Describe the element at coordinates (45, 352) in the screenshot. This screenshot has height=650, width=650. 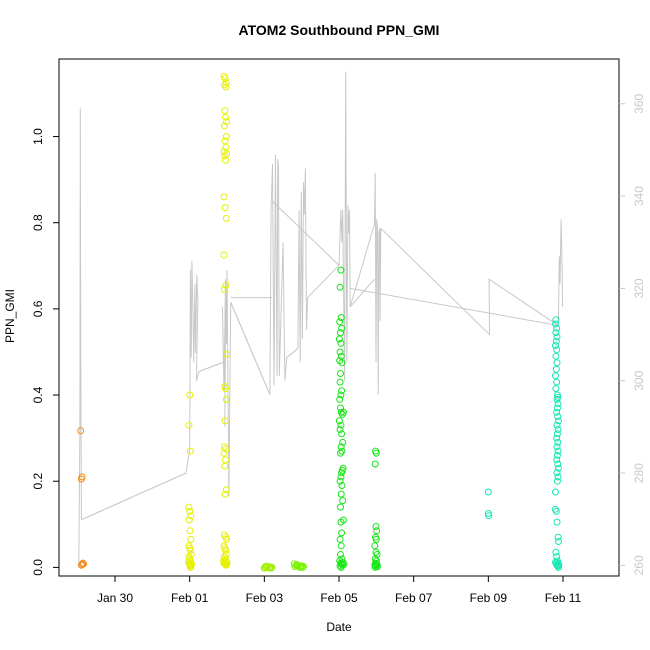
I see `y-axis: 0.0 0.2 0.4 0.6 0.8 1.0` at that location.